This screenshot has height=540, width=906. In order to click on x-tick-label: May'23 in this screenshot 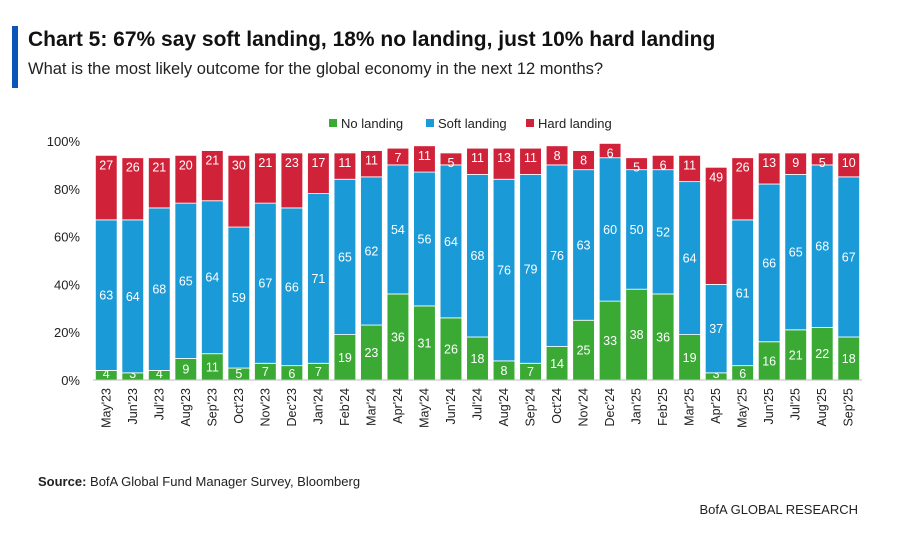, I will do `click(106, 408)`.